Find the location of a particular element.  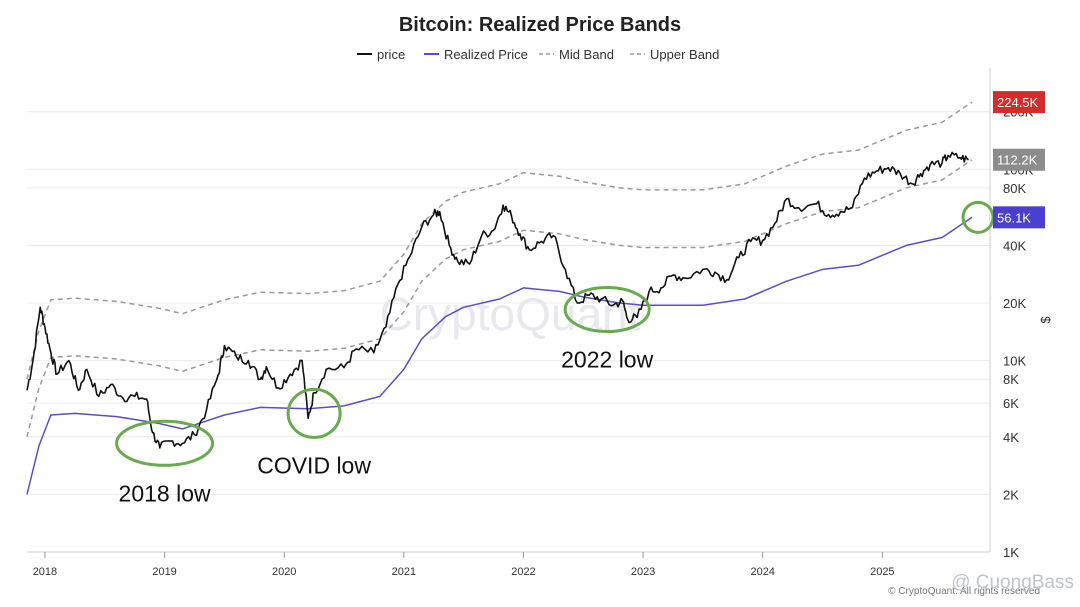

legend-entry-2: Mid Band is located at coordinates (586, 54).